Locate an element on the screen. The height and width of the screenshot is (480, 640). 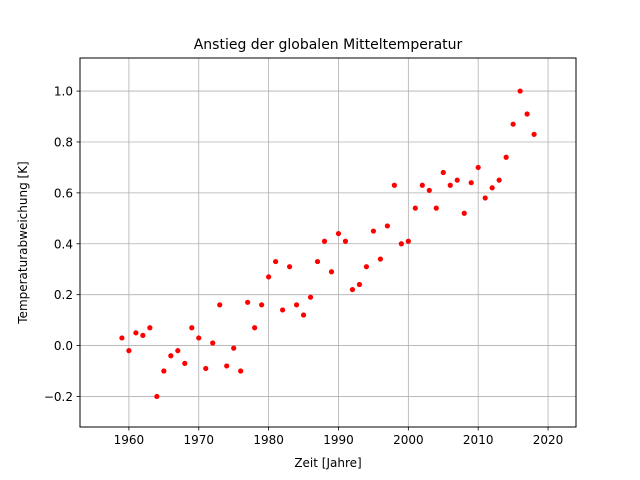
x-tick-label: 1960 is located at coordinates (129, 440).